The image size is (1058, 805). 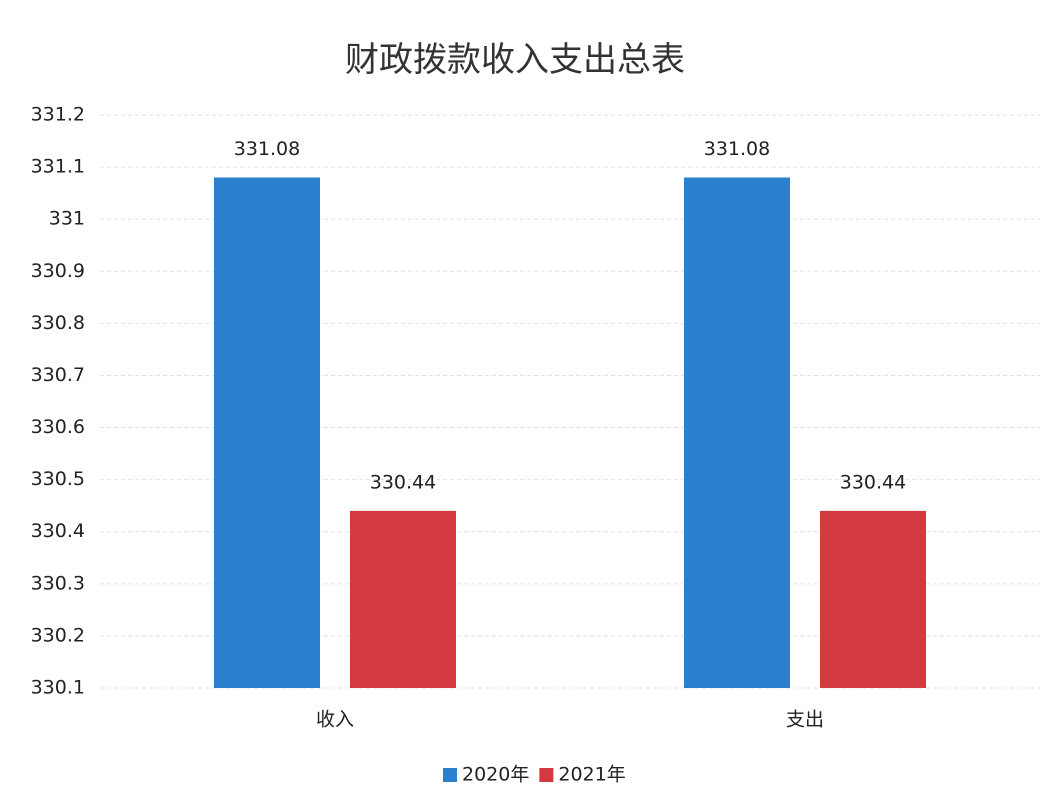 I want to click on y-tick-label: 330.1, so click(x=58, y=688).